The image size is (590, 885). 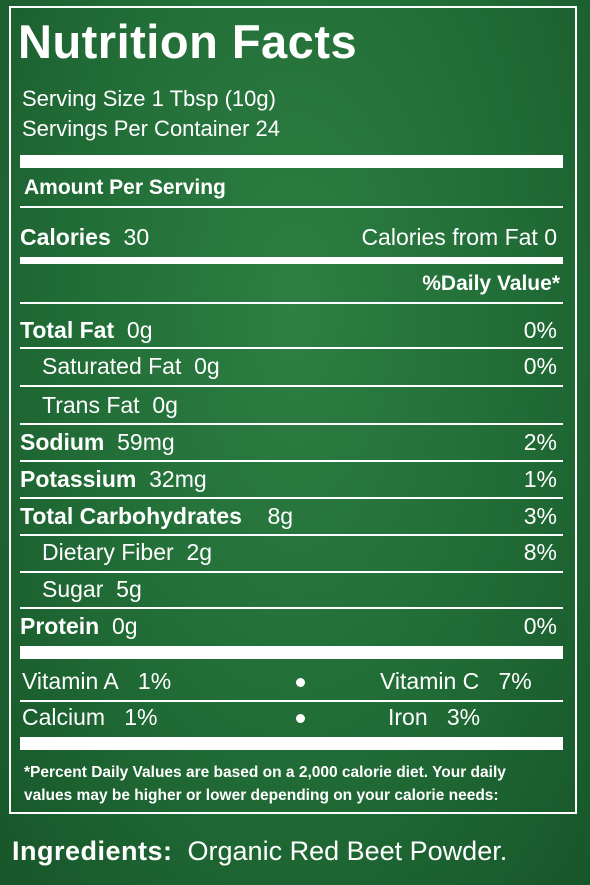 What do you see at coordinates (291, 365) in the screenshot?
I see `nutrient-row-saturated-fat: Saturated Fat 0g 0%` at bounding box center [291, 365].